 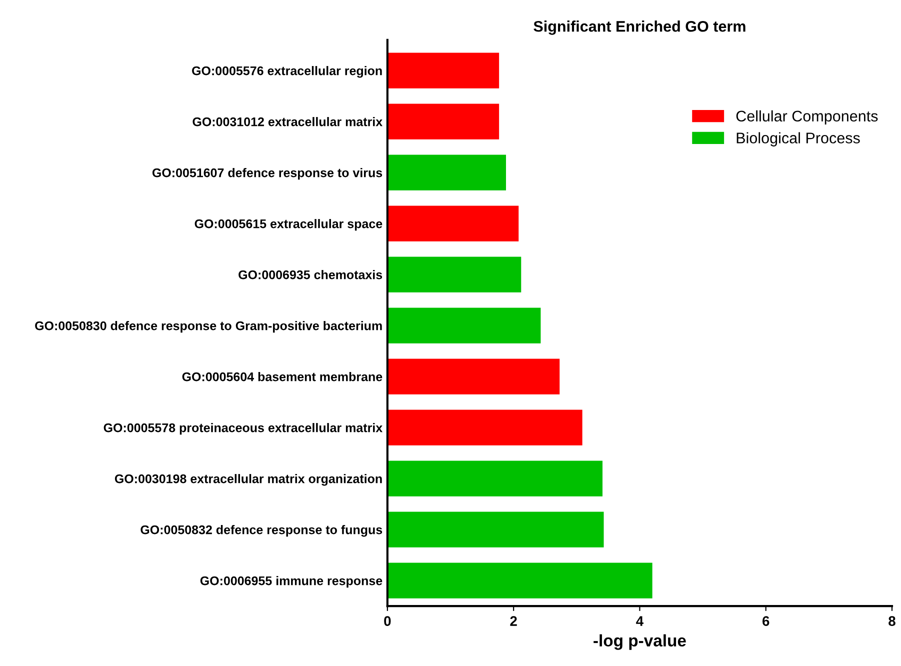 What do you see at coordinates (287, 121) in the screenshot?
I see `y-tick-label: GO:0031012 extracellular matrix` at bounding box center [287, 121].